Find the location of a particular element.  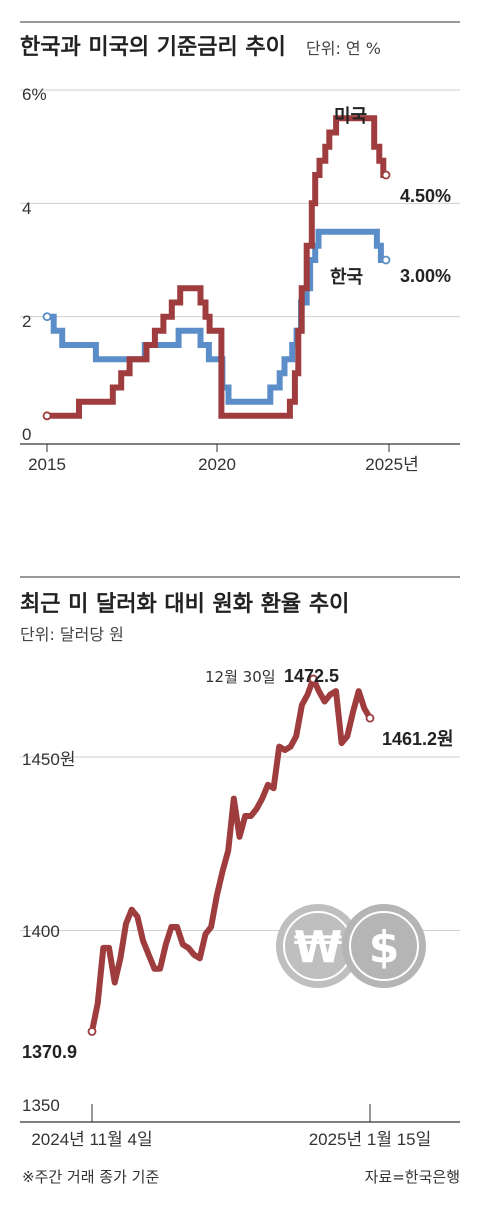

chart2-ytick-1350: 1350 is located at coordinates (41, 1105).